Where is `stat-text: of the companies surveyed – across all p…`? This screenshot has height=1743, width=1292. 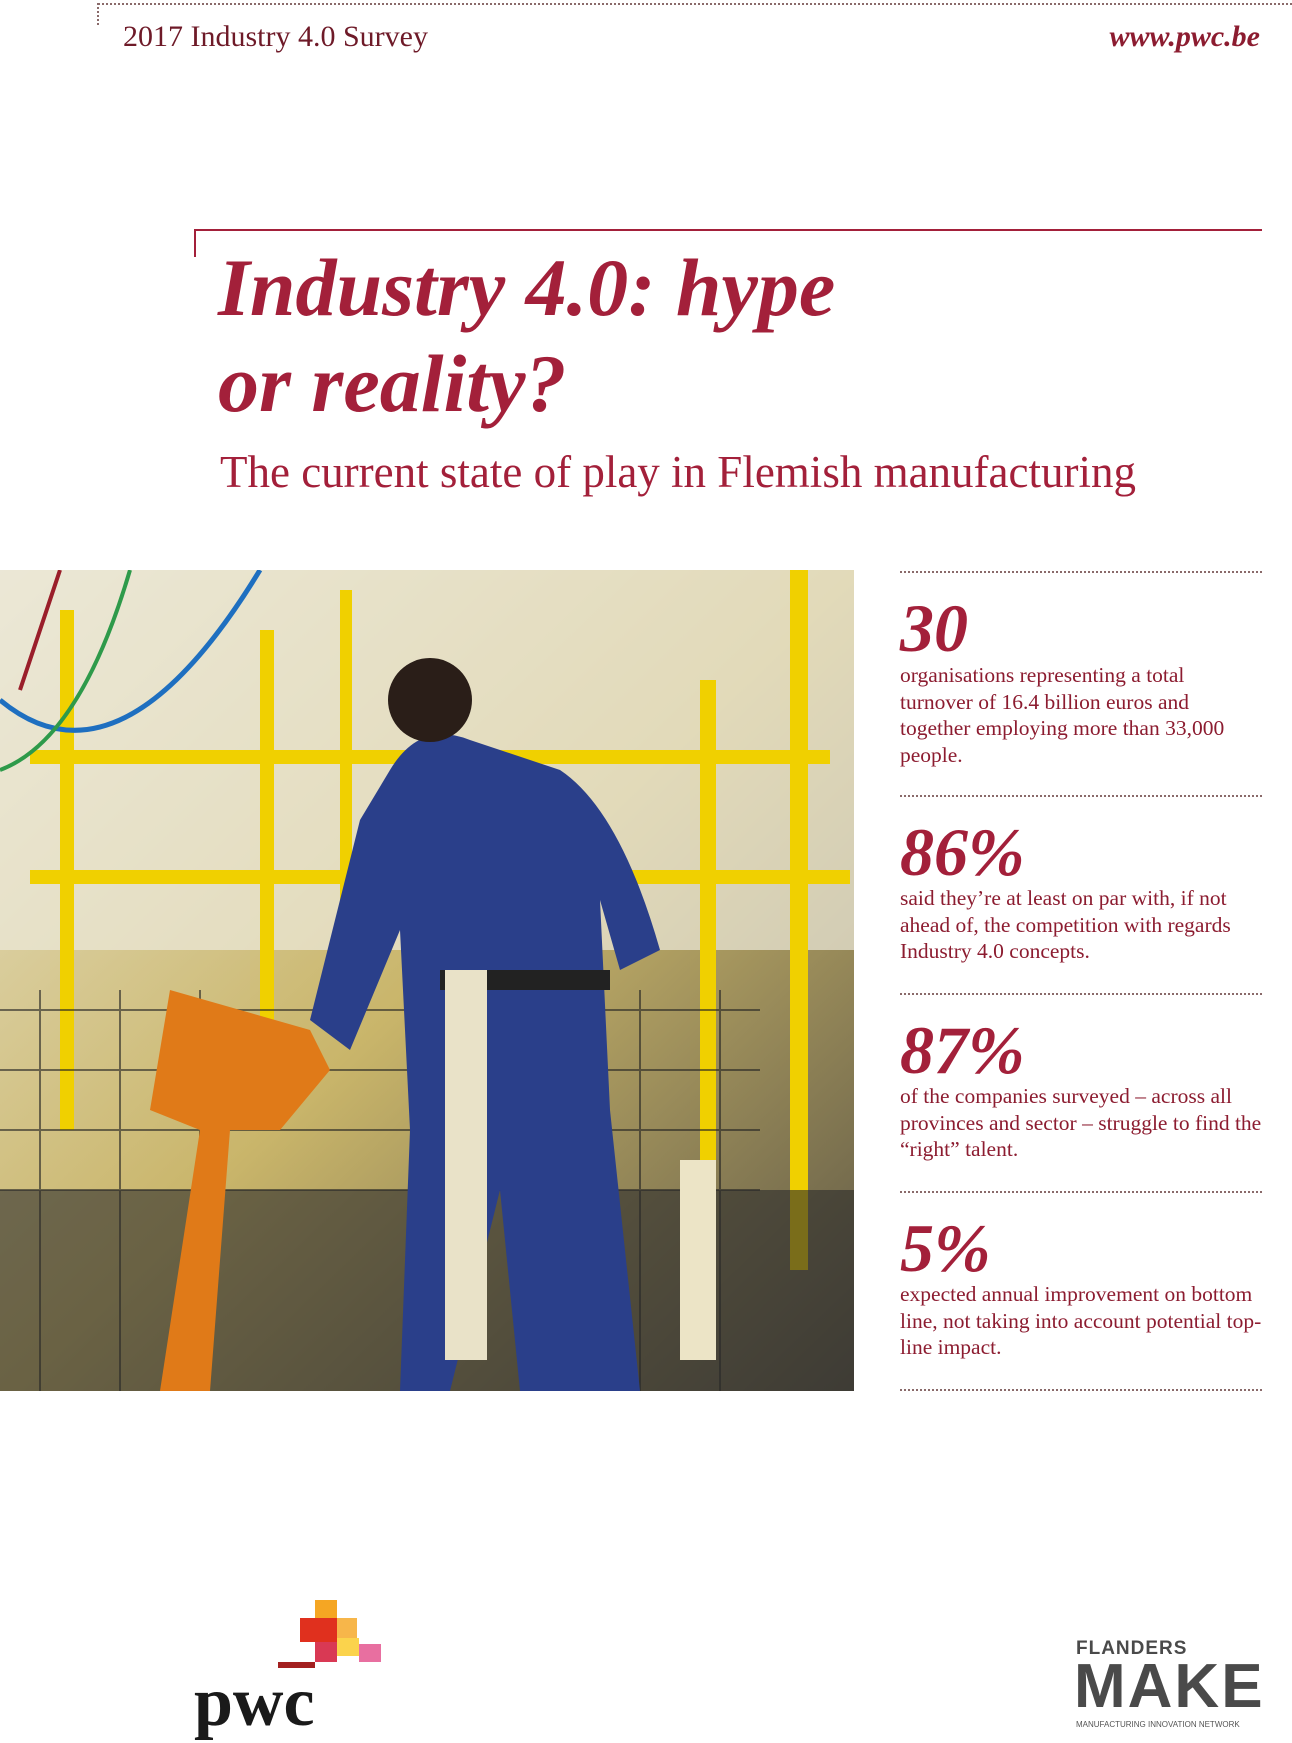
stat-text: of the companies surveyed – across all p… is located at coordinates (1081, 1122).